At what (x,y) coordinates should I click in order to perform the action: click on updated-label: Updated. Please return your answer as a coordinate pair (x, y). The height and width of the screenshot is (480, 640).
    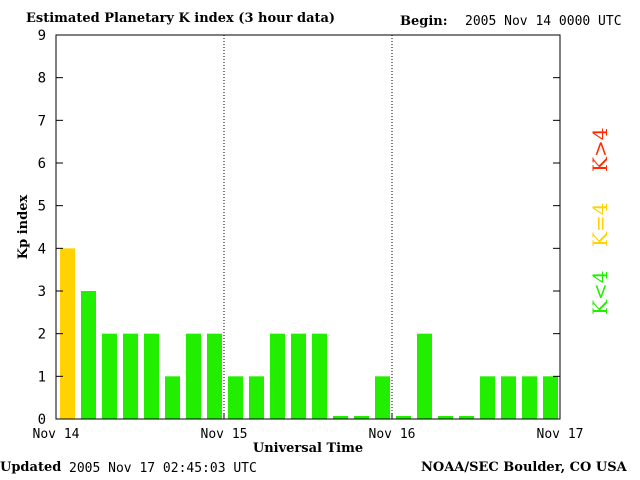
    Looking at the image, I should click on (31, 467).